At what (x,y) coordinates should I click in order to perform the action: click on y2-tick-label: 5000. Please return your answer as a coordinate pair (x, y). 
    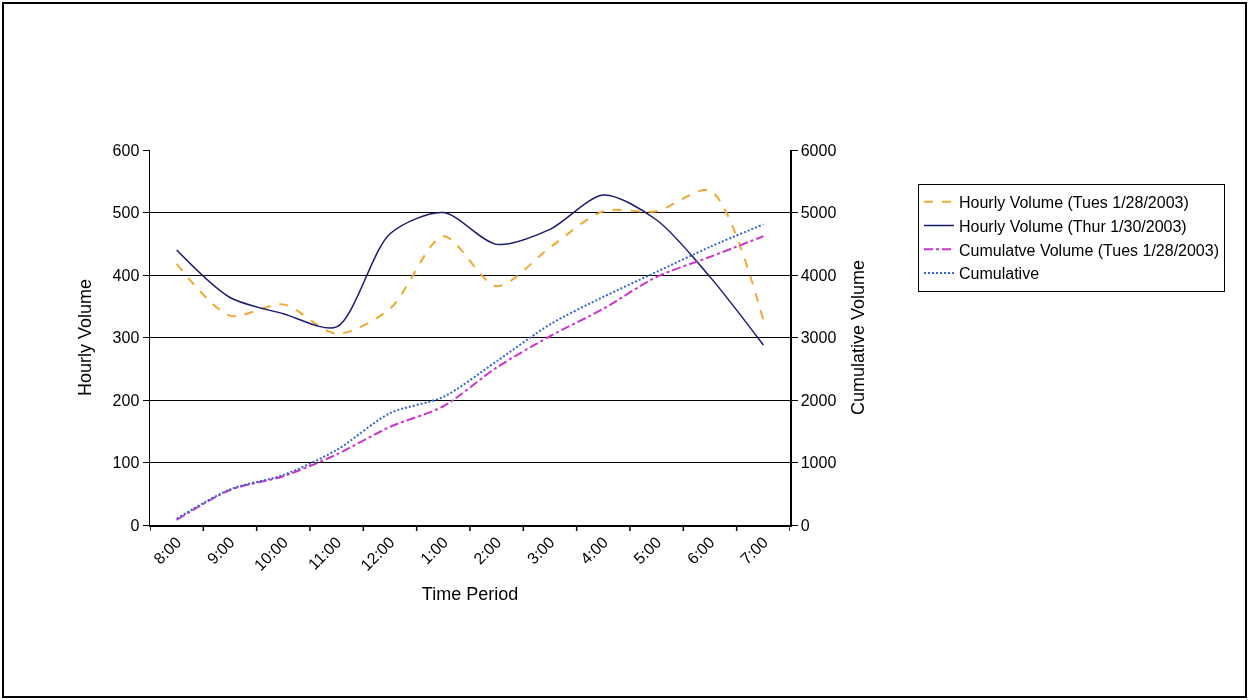
    Looking at the image, I should click on (818, 213).